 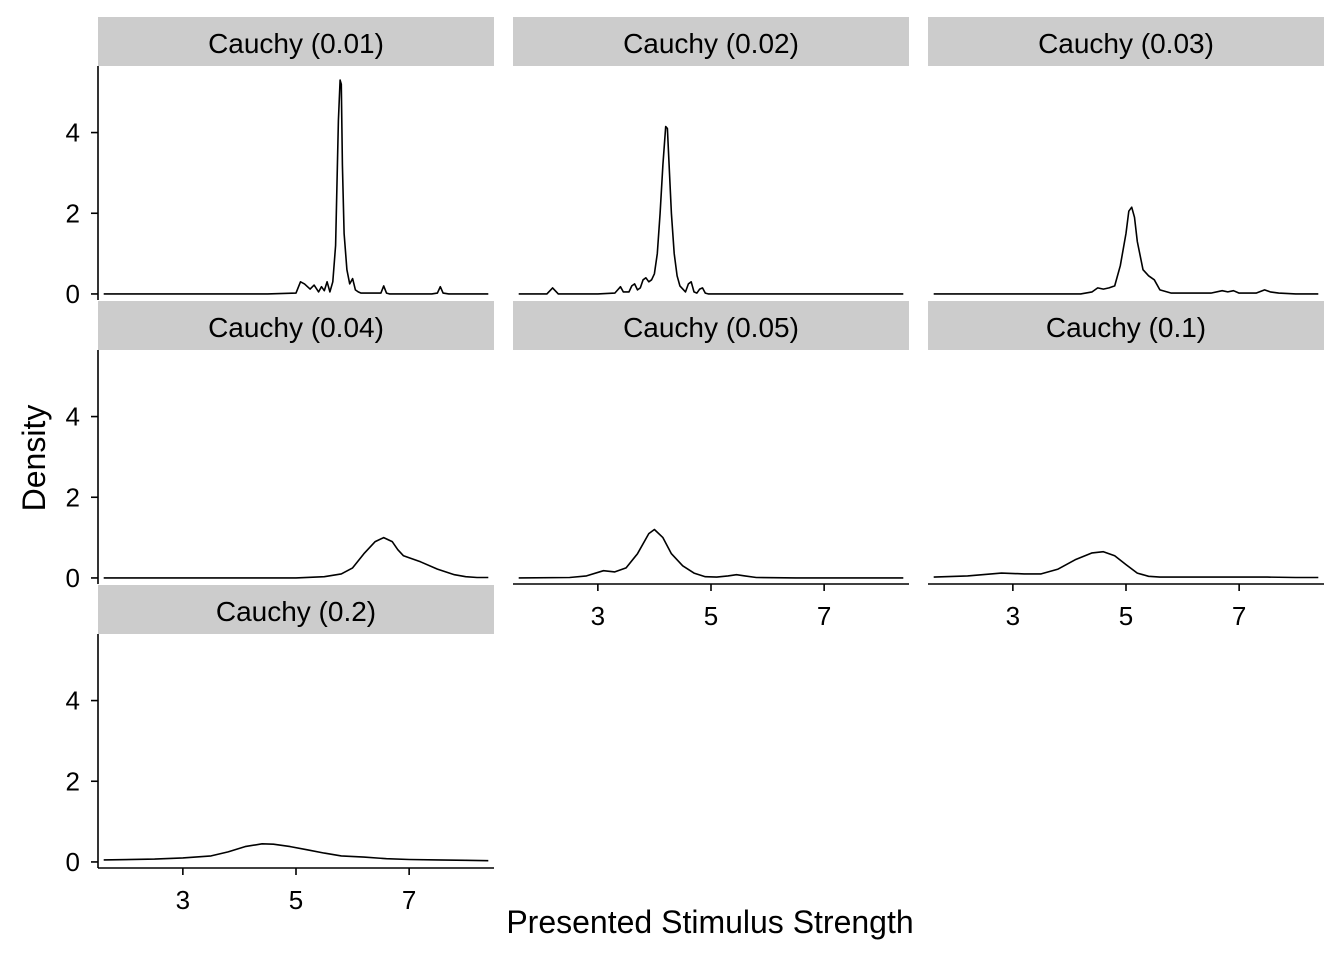 I want to click on facet-title: Cauchy (0.01), so click(x=296, y=43).